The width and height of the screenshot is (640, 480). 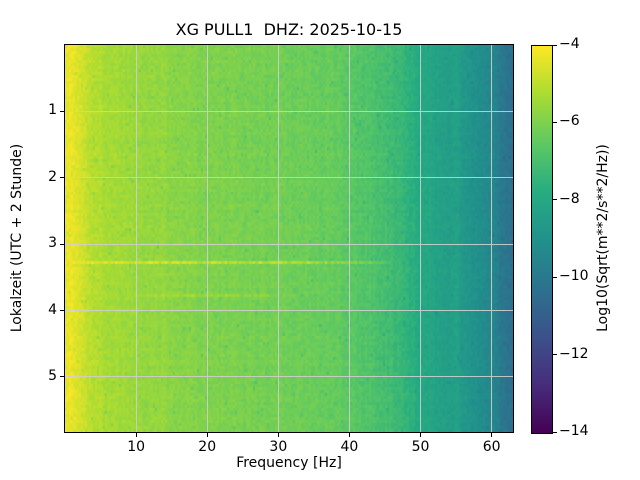 I want to click on colorbar-tick-label: −6, so click(x=569, y=121).